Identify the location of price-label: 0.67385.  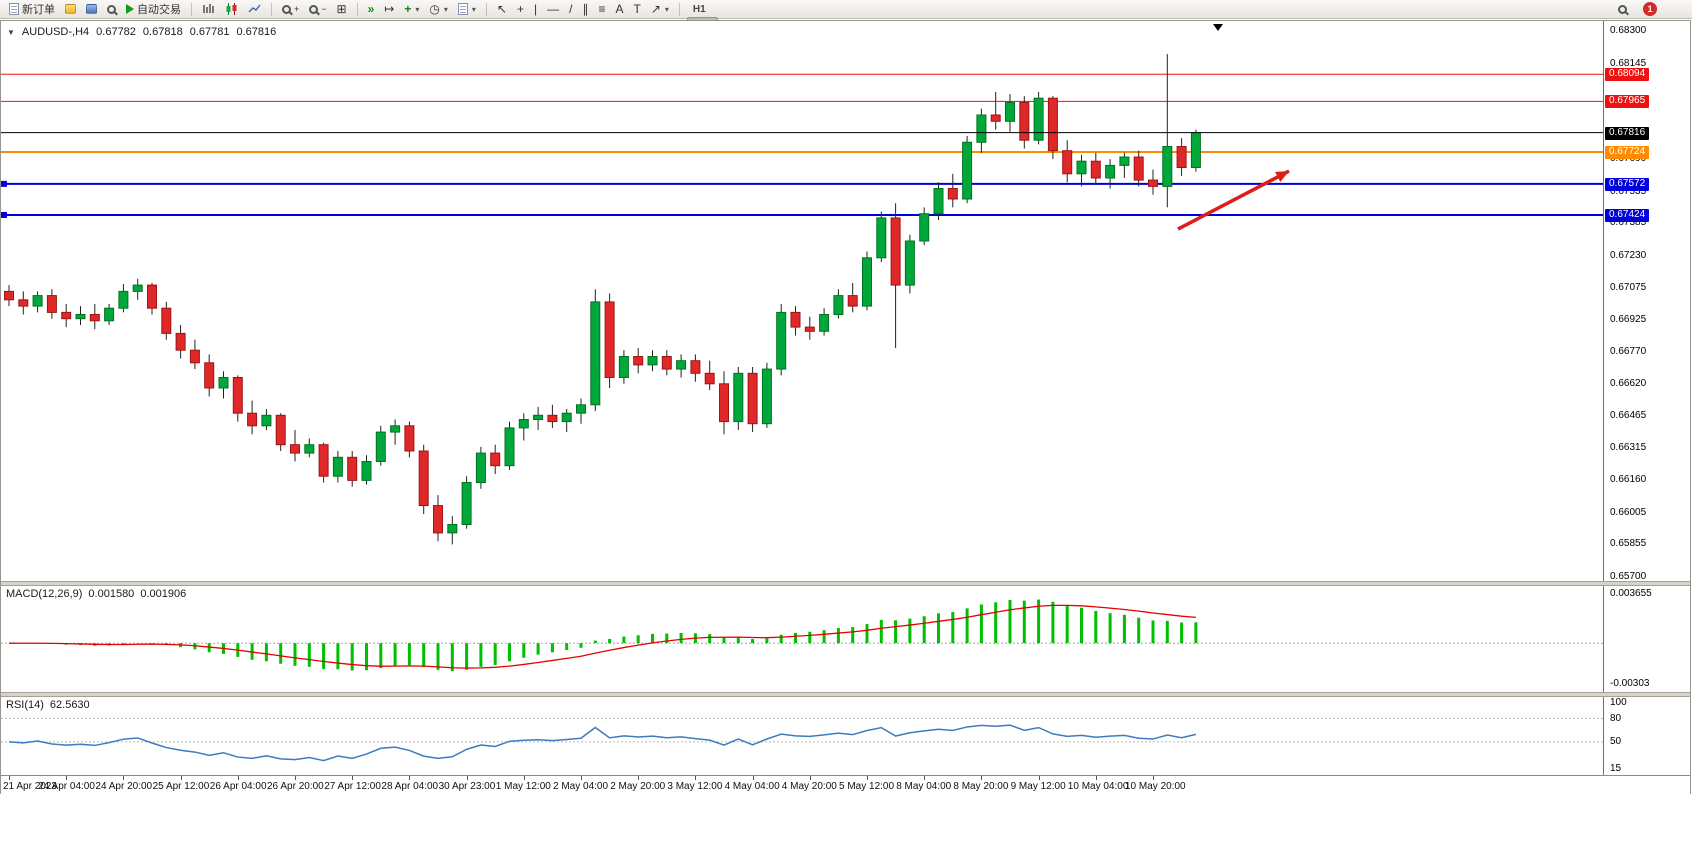
(1628, 223).